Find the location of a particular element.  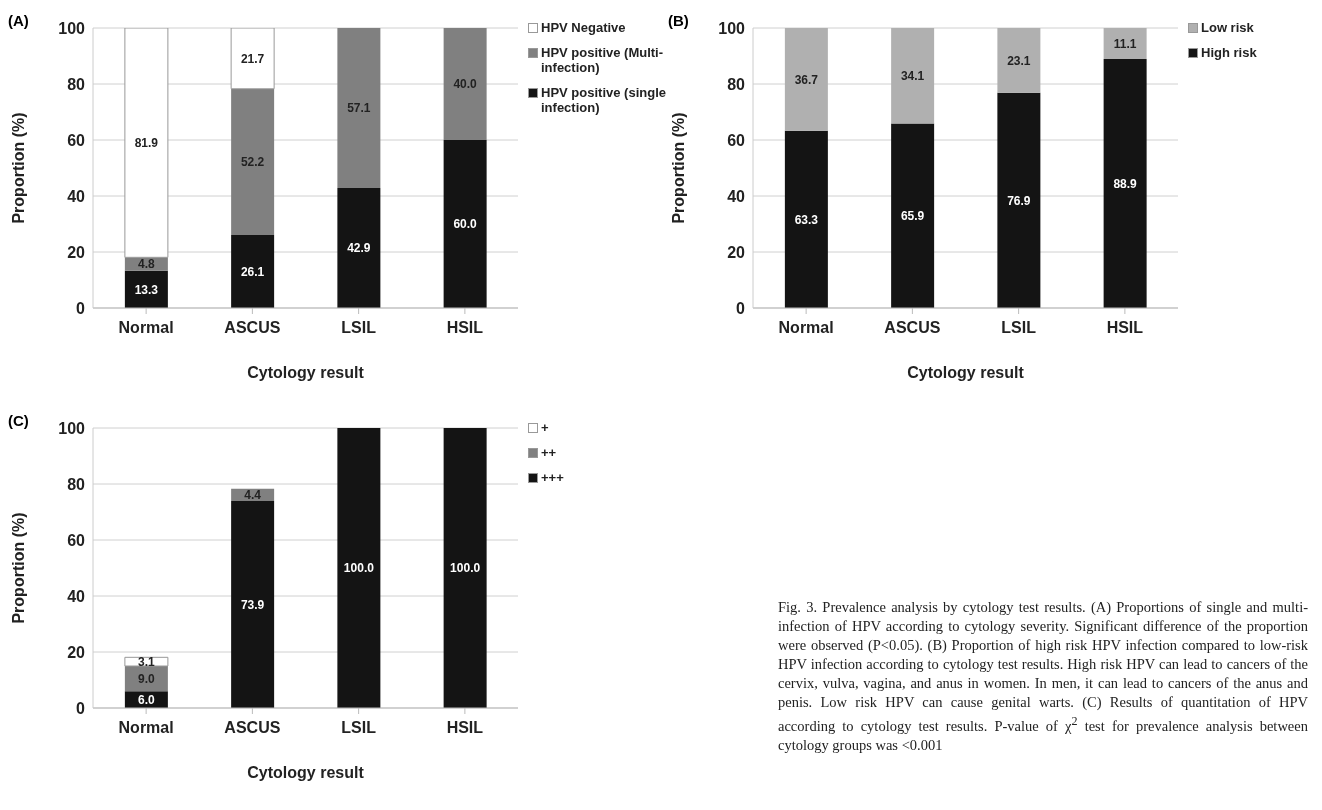

legend-label: High risk is located at coordinates (1229, 52).